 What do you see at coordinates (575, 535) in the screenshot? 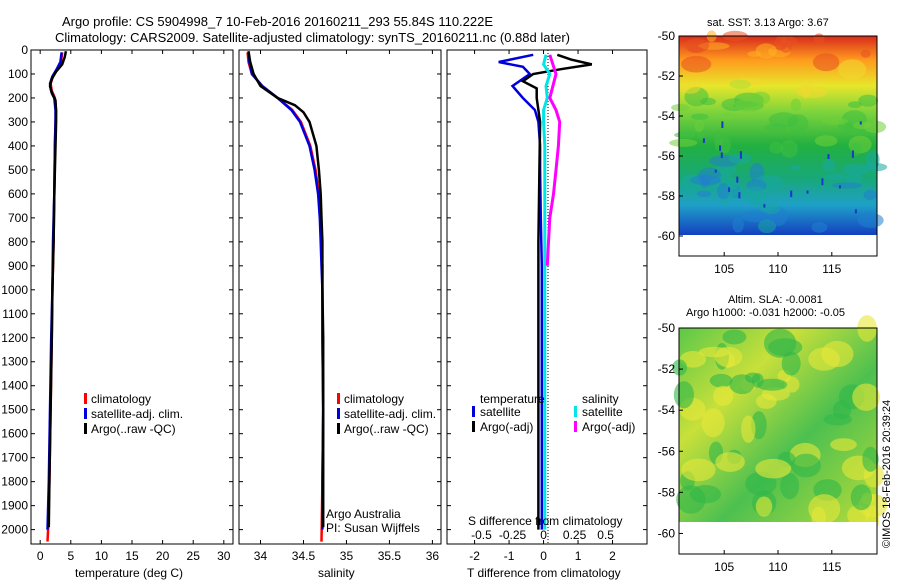
I see `s-tick-label: 0.25` at bounding box center [575, 535].